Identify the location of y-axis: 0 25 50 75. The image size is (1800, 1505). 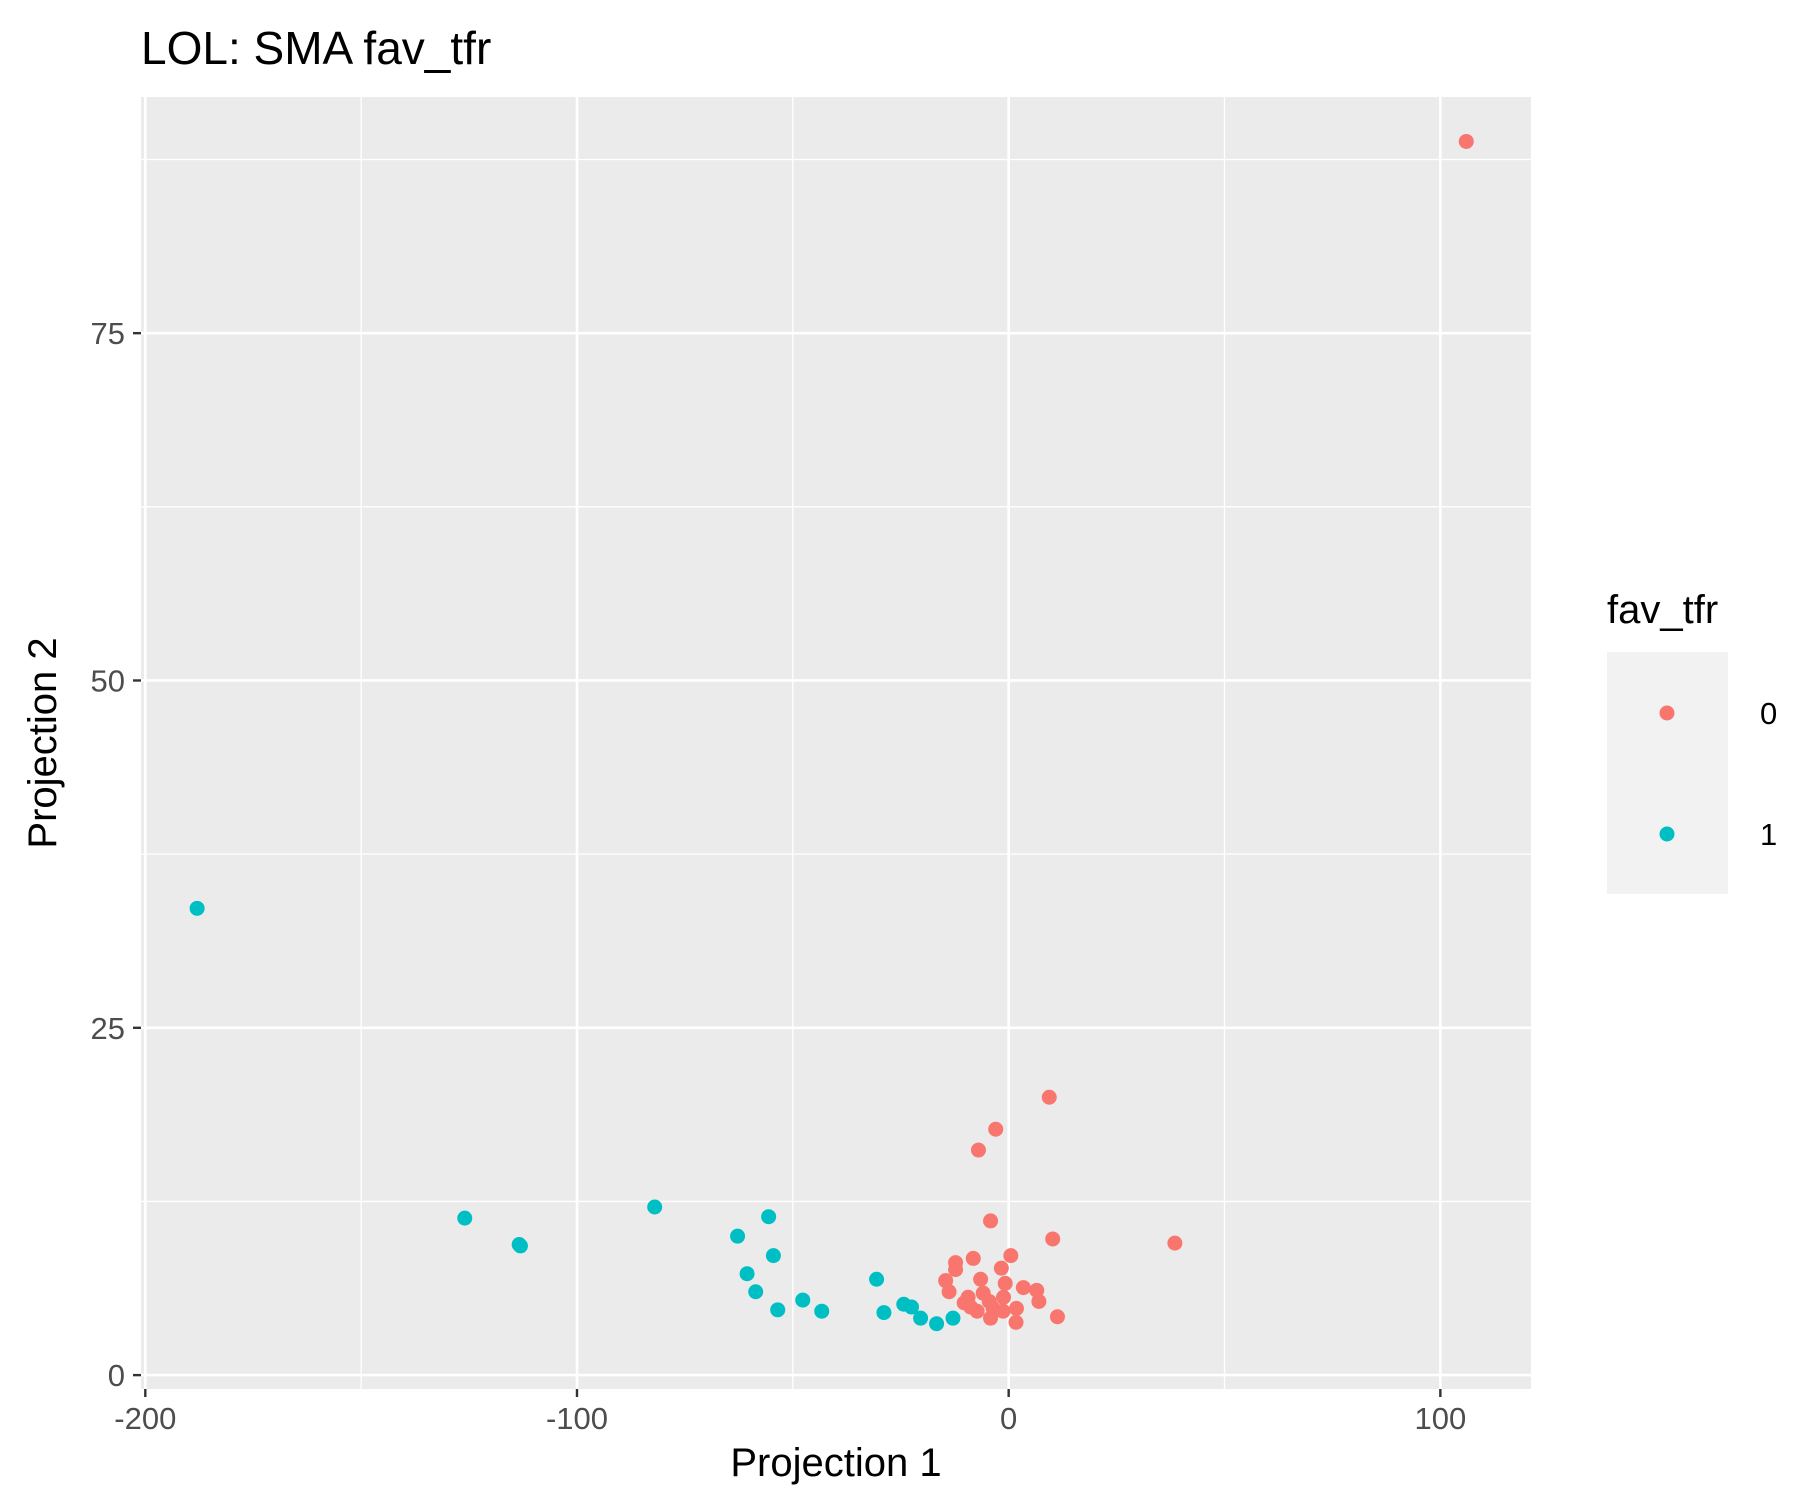
(116, 854).